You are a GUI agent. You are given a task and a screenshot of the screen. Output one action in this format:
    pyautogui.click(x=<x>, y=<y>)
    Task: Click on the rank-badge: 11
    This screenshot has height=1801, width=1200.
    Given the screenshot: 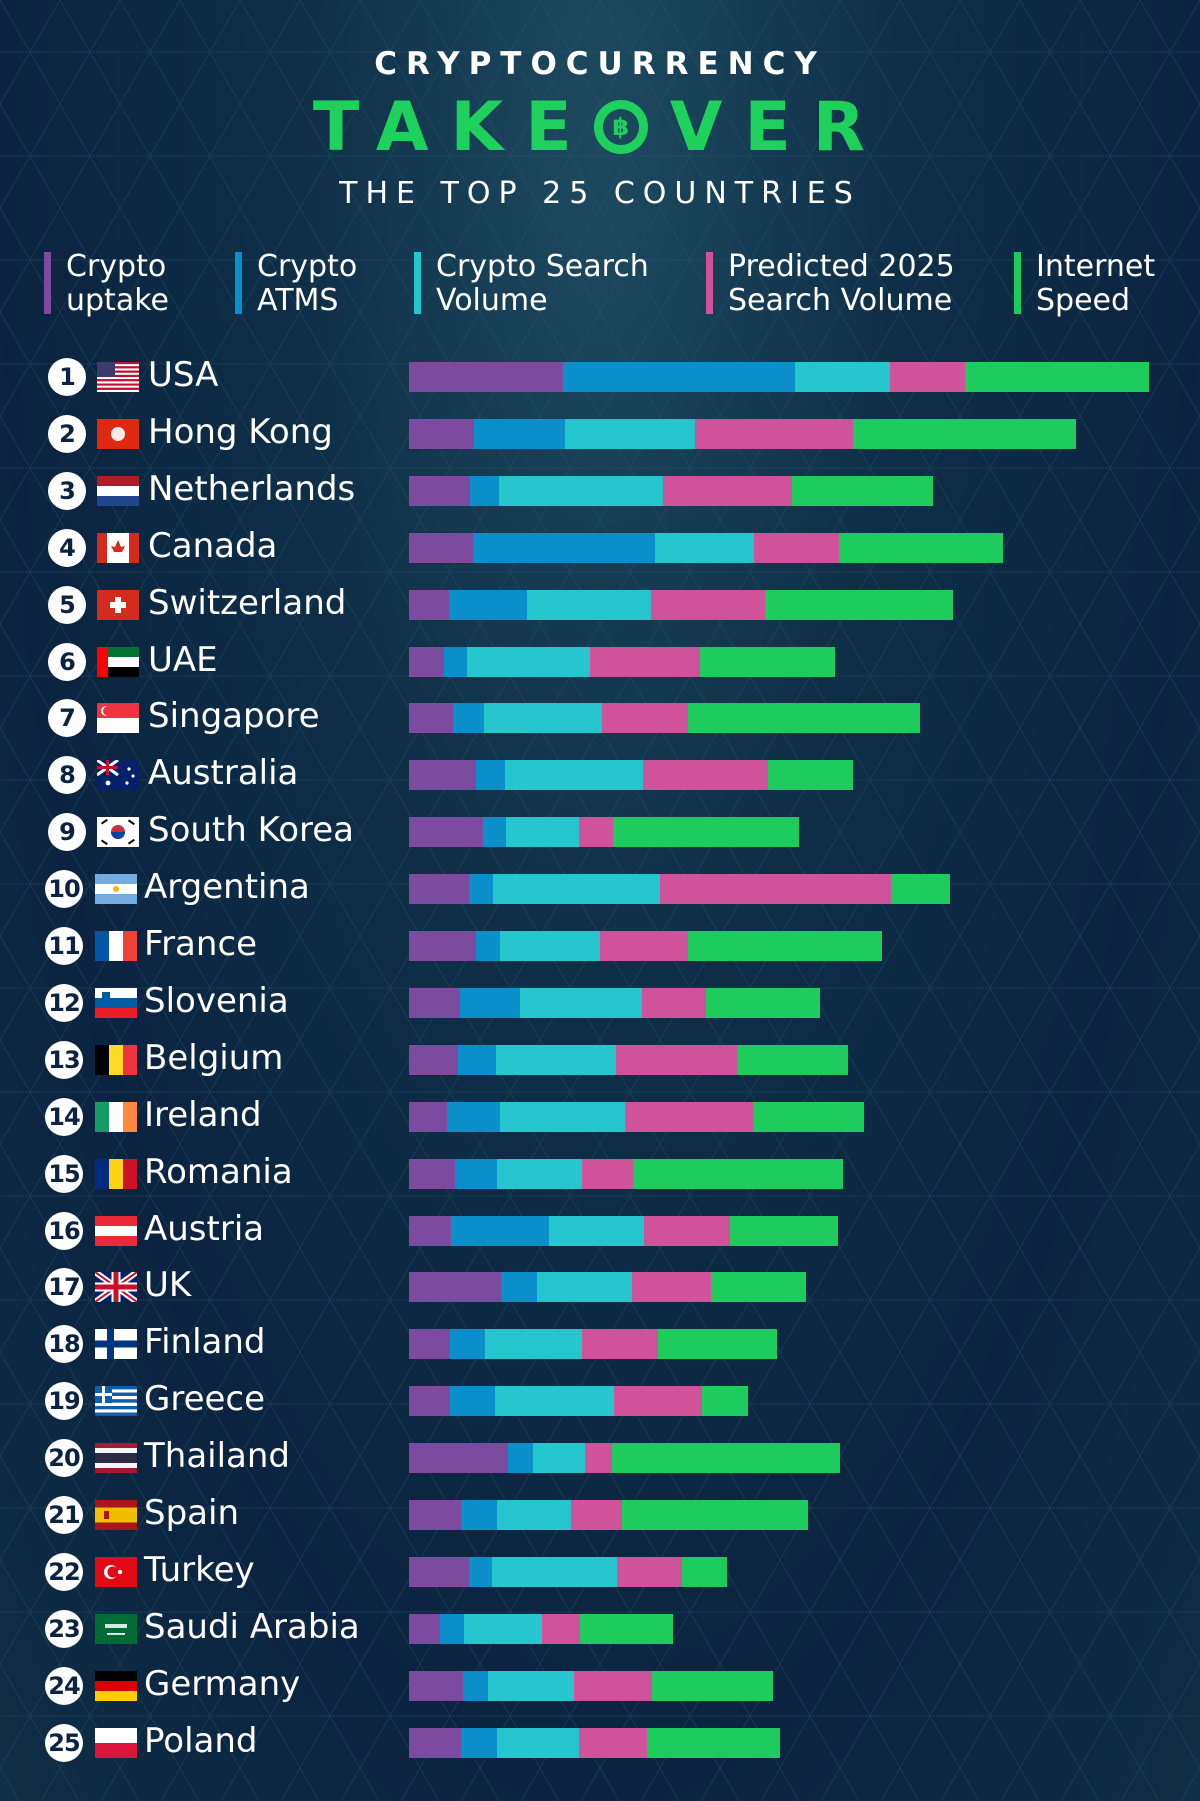 What is the action you would take?
    pyautogui.click(x=64, y=946)
    